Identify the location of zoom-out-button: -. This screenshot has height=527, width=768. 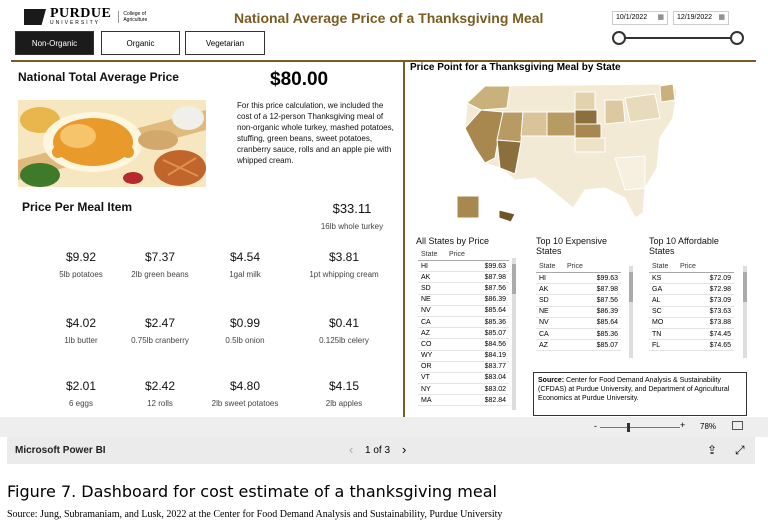
(595, 426).